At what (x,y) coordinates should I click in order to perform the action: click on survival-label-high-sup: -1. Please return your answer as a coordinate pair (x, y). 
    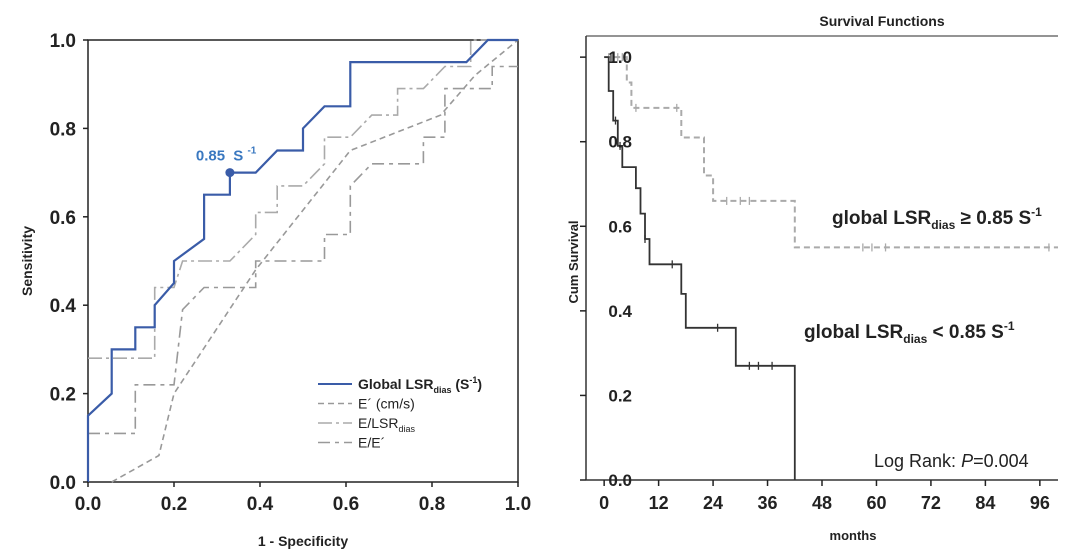
    Looking at the image, I should click on (1036, 212).